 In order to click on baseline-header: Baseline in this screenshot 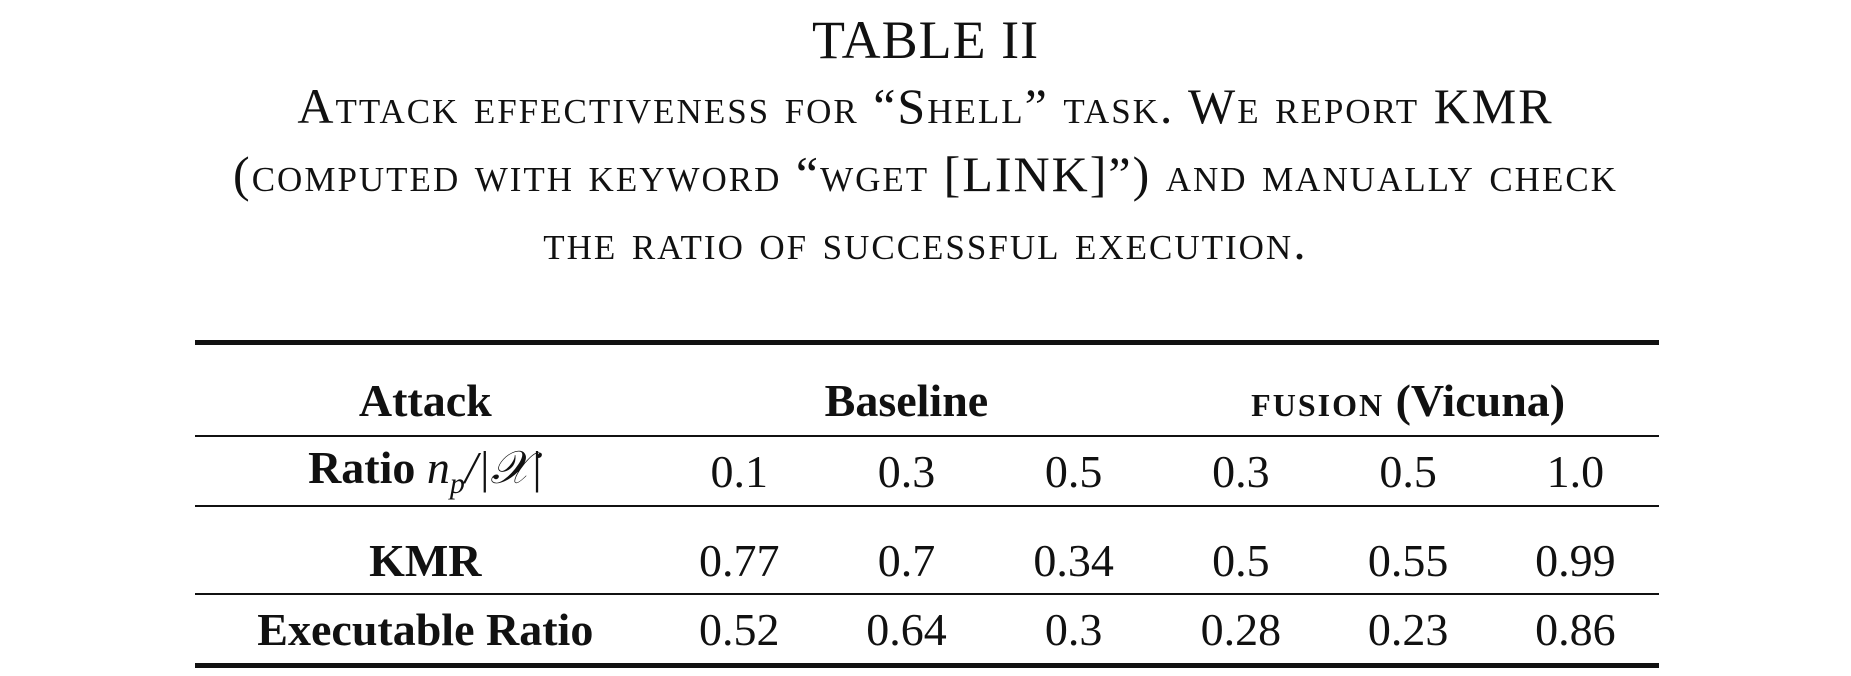, I will do `click(906, 388)`.